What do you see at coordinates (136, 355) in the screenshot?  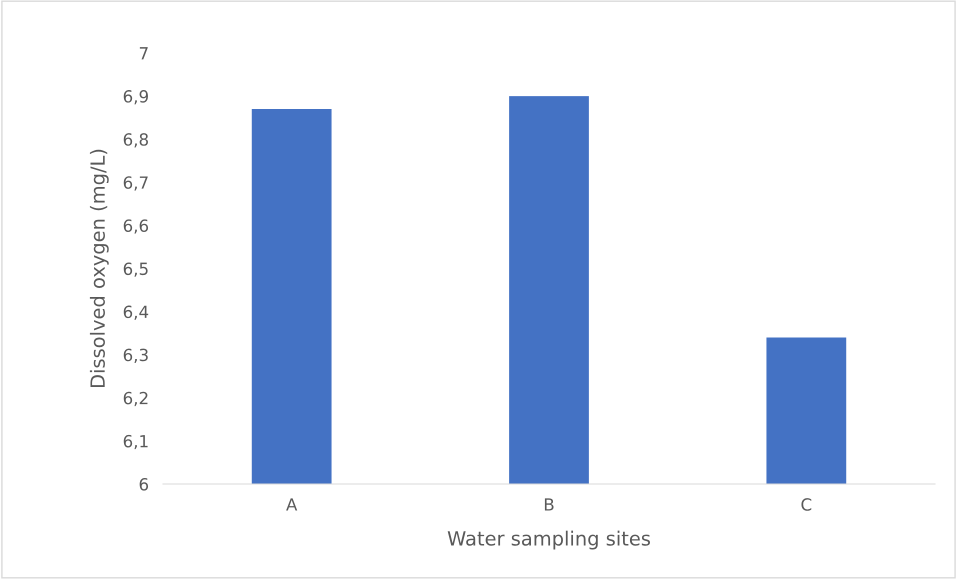 I see `y-tick-label: 6,3` at bounding box center [136, 355].